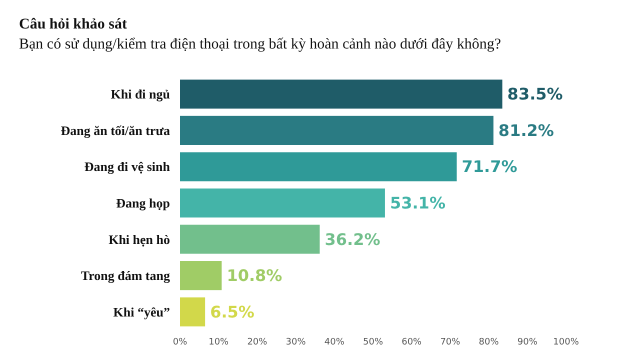 The height and width of the screenshot is (360, 634). I want to click on x-tick-label: 100%, so click(566, 343).